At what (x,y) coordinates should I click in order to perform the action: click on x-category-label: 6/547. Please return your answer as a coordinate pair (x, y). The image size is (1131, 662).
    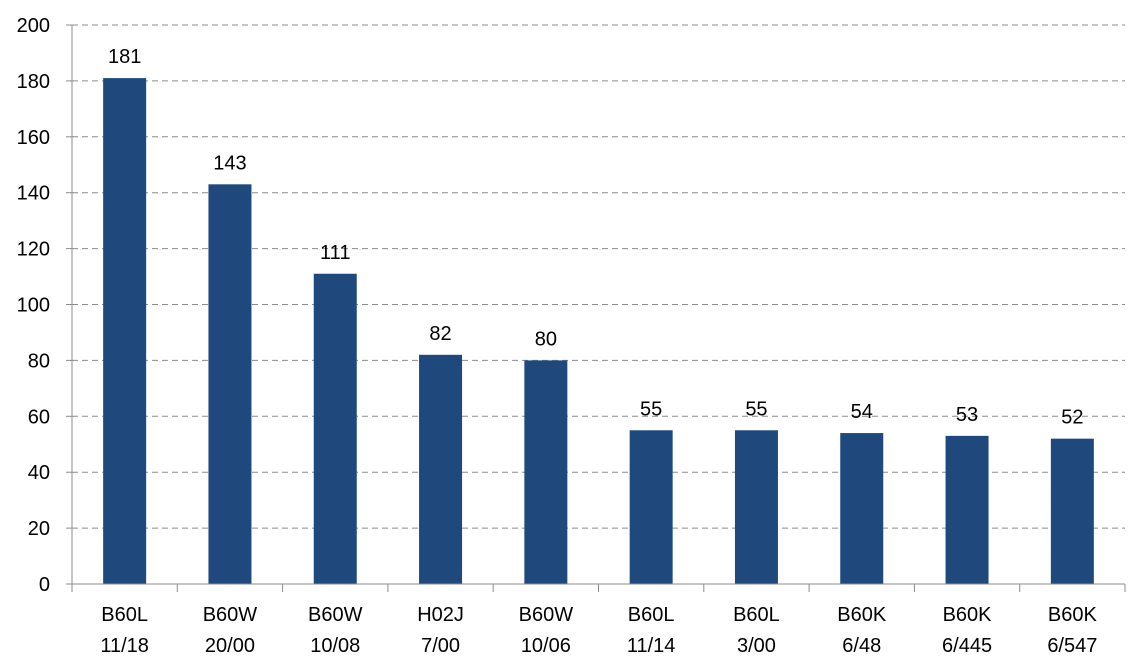
    Looking at the image, I should click on (1072, 646).